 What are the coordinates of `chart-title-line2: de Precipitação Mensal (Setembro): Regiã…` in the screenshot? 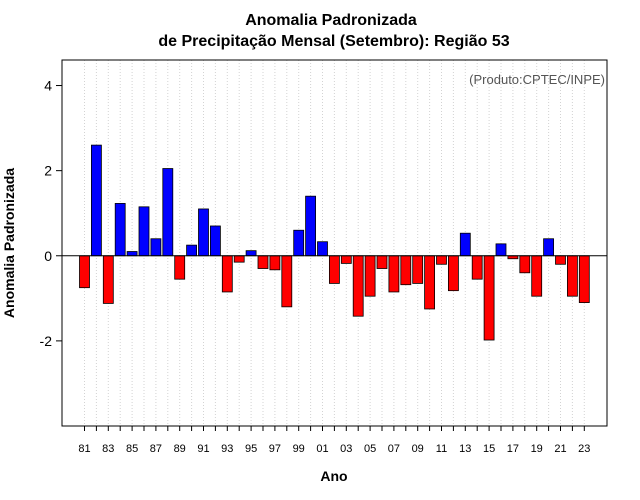 It's located at (333, 41).